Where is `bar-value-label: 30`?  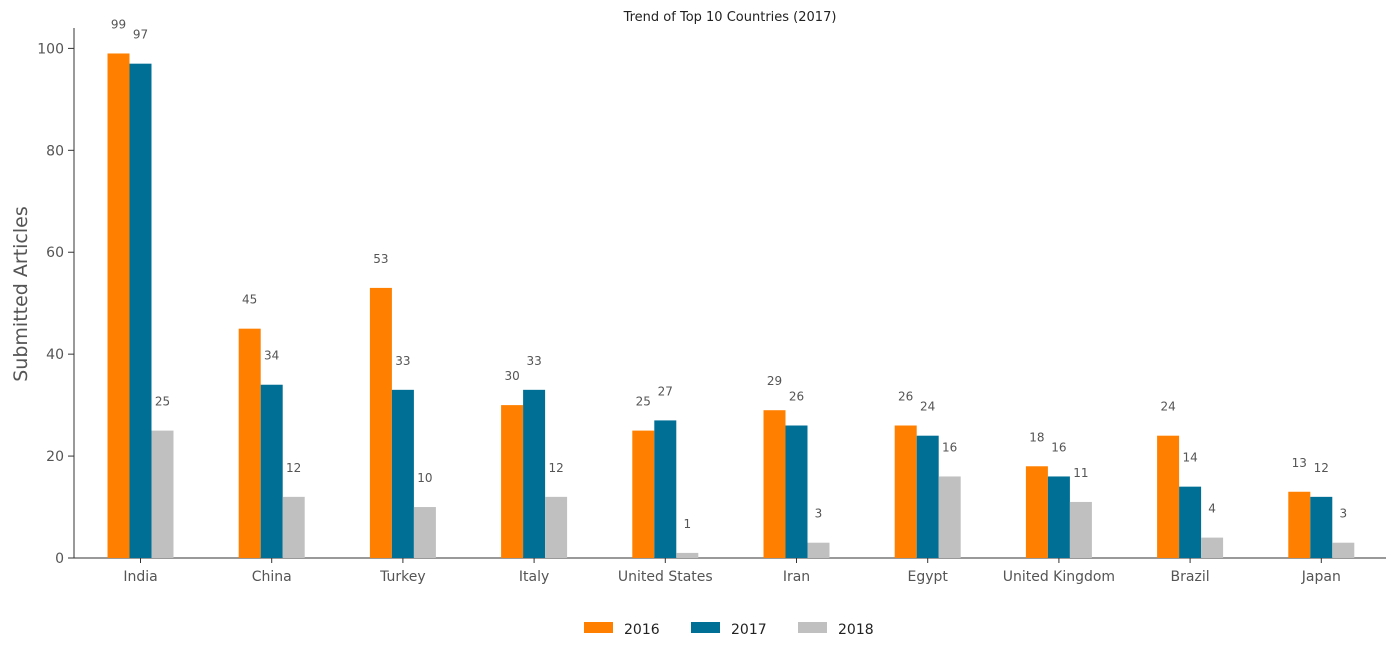
bar-value-label: 30 is located at coordinates (511, 376).